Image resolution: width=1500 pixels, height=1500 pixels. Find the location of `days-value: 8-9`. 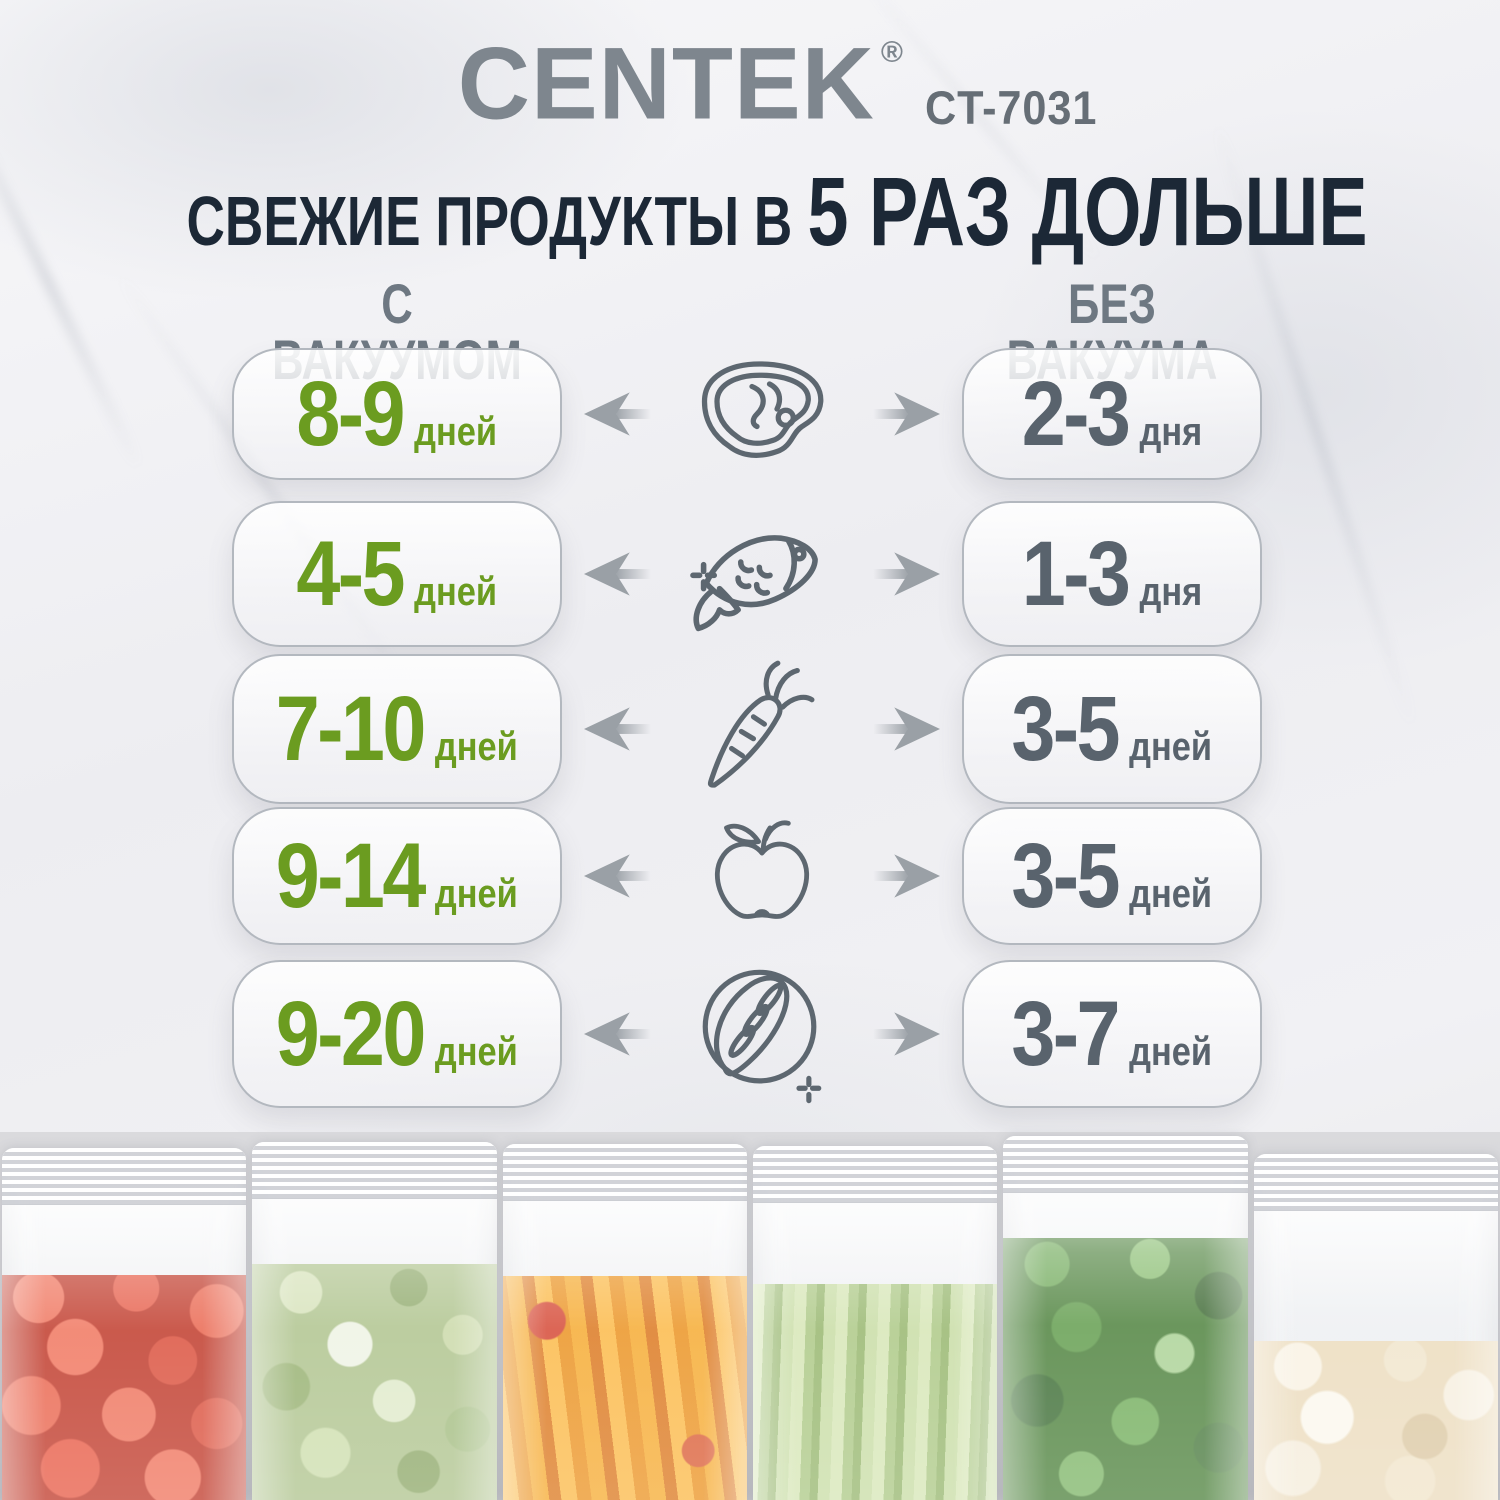

days-value: 8-9 is located at coordinates (351, 413).